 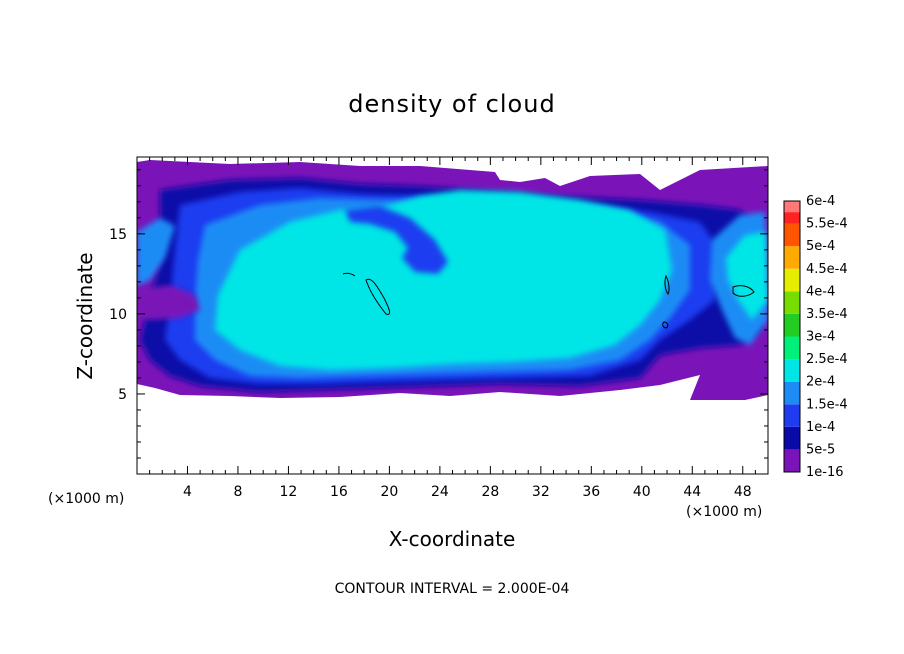 I want to click on contour-lines, so click(x=548, y=300).